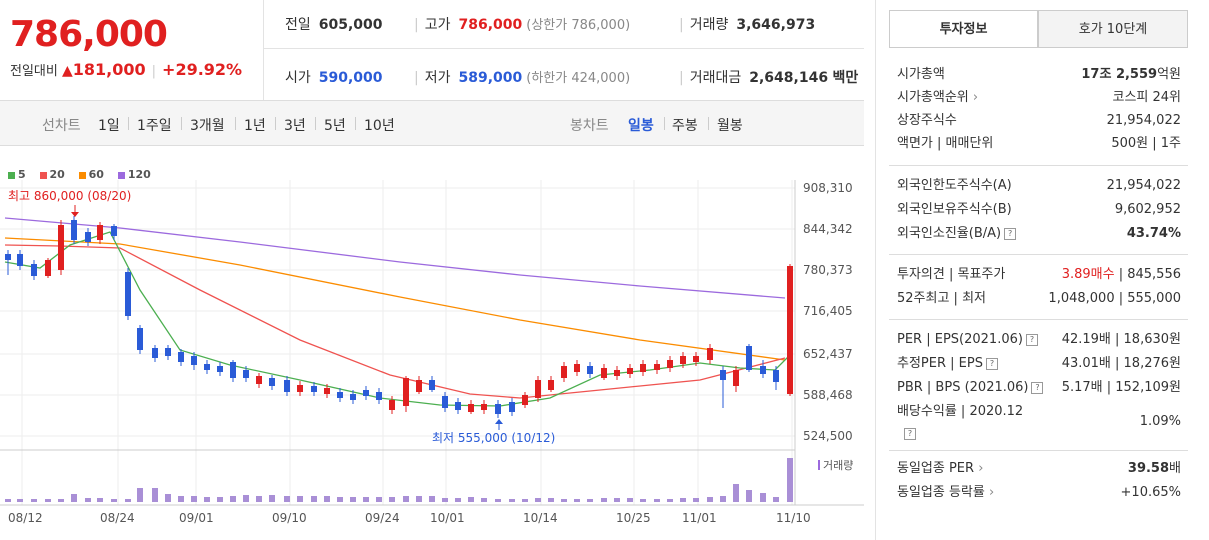  I want to click on row-opinion: 투자의견 | 목표주가 3.89매수 | 845,556, so click(1039, 274).